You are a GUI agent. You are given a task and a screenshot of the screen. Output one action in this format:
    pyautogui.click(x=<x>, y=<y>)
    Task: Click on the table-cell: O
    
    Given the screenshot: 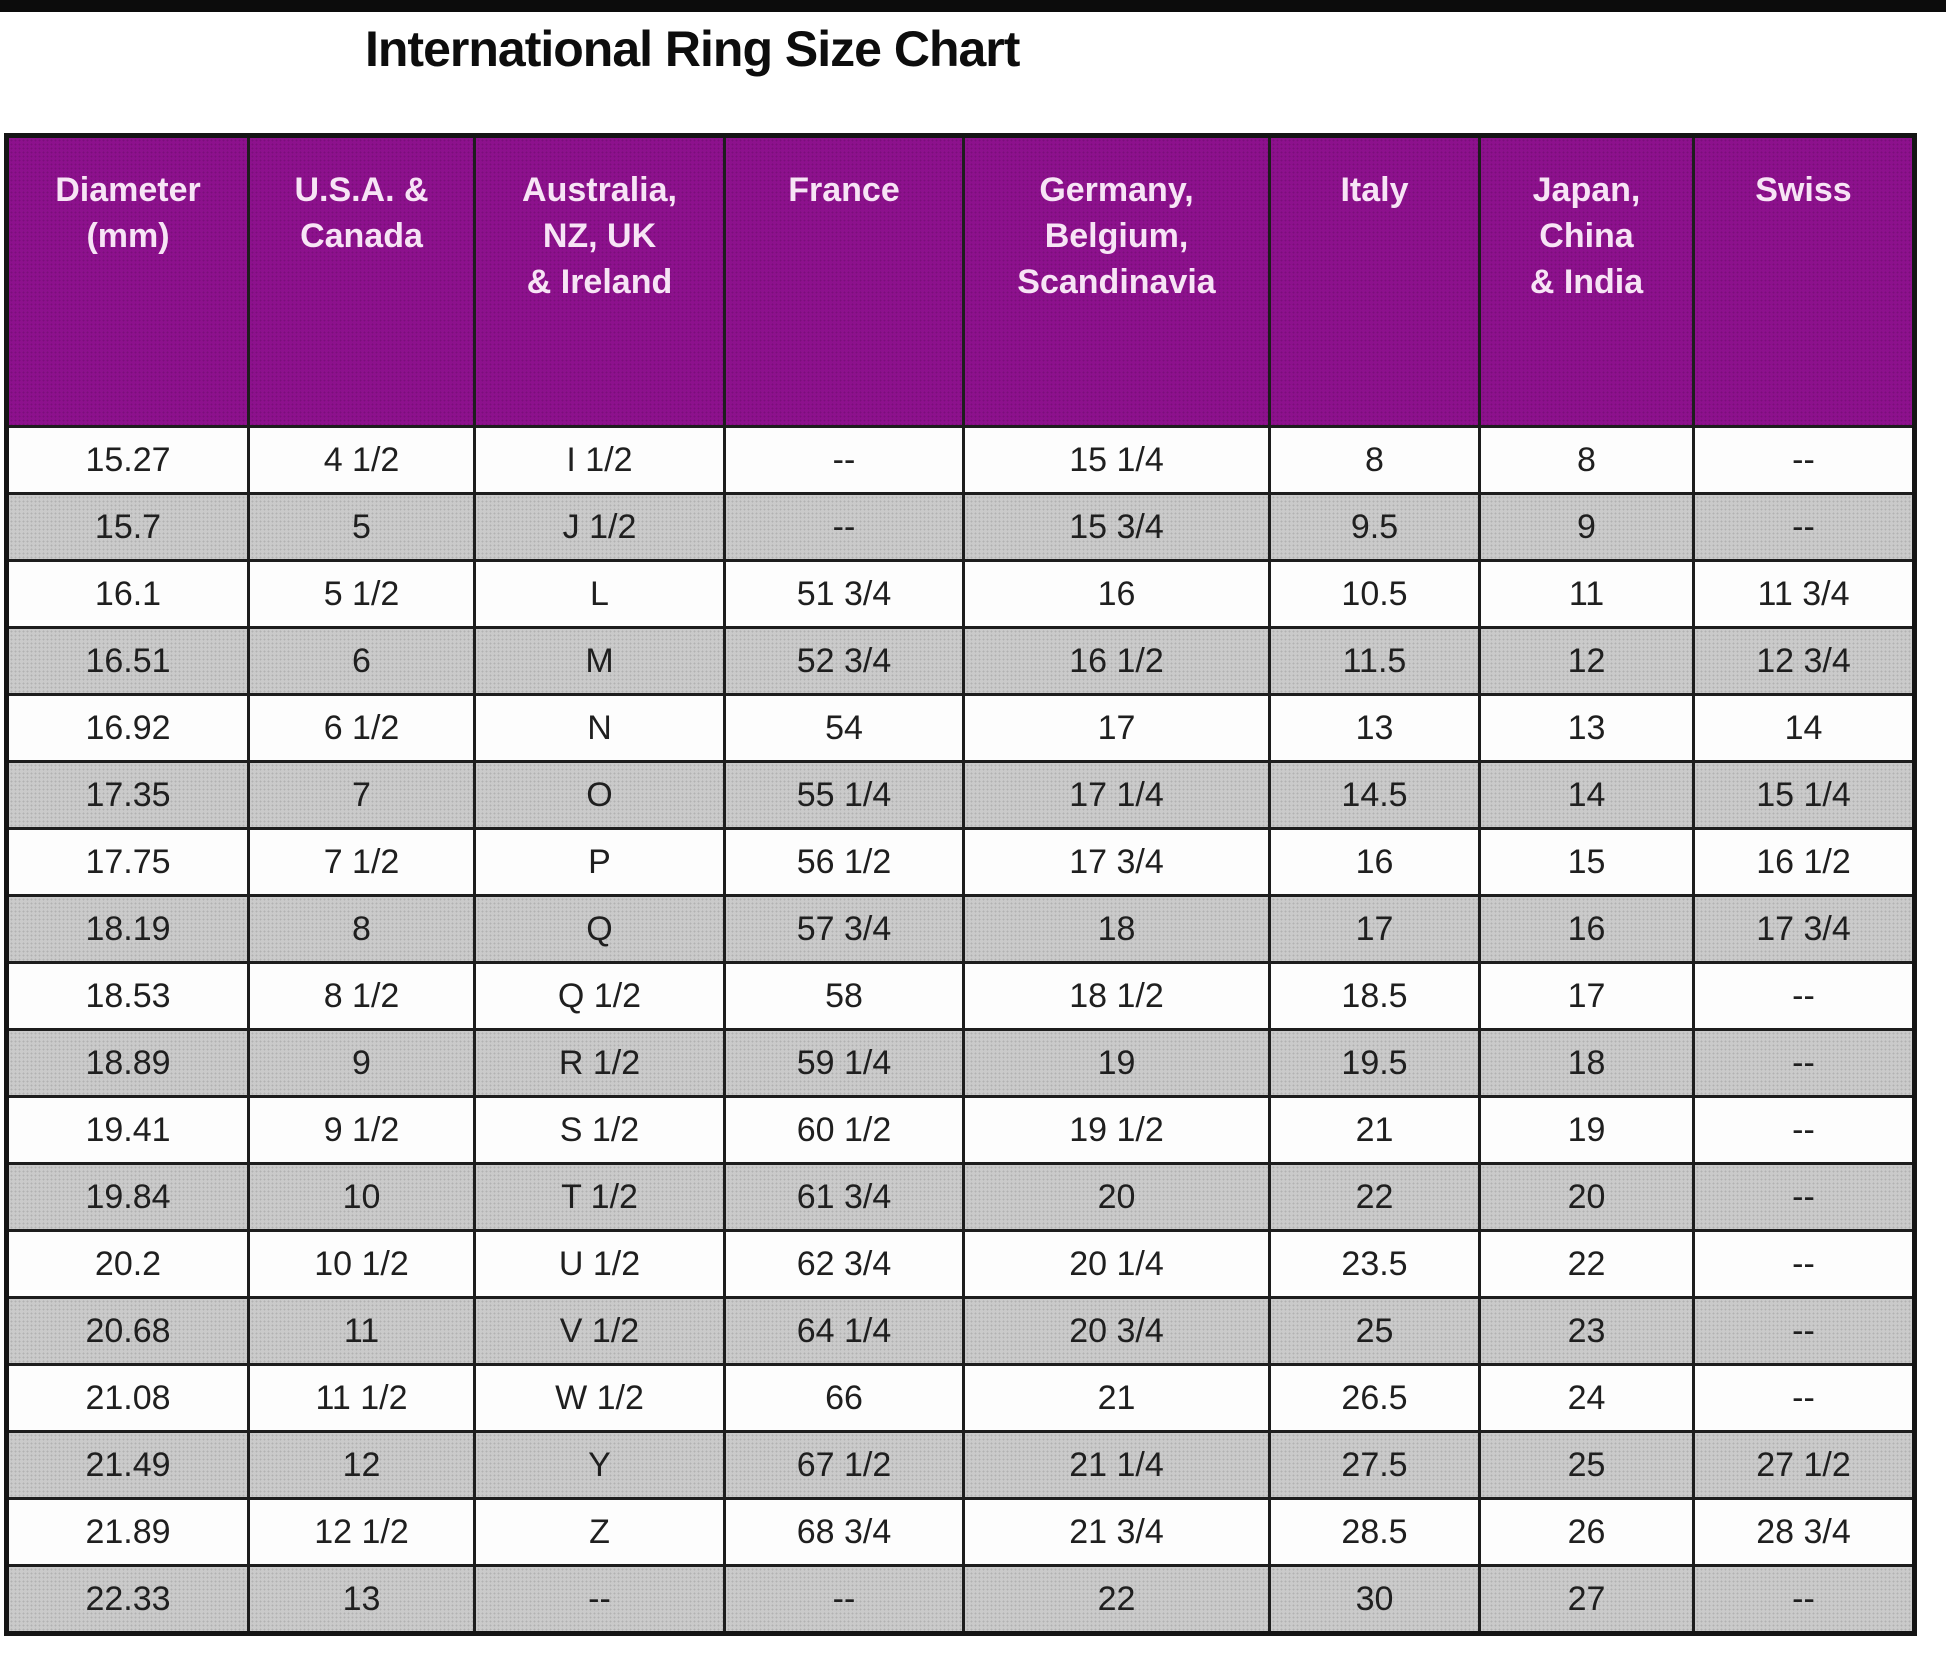 What is the action you would take?
    pyautogui.click(x=599, y=795)
    